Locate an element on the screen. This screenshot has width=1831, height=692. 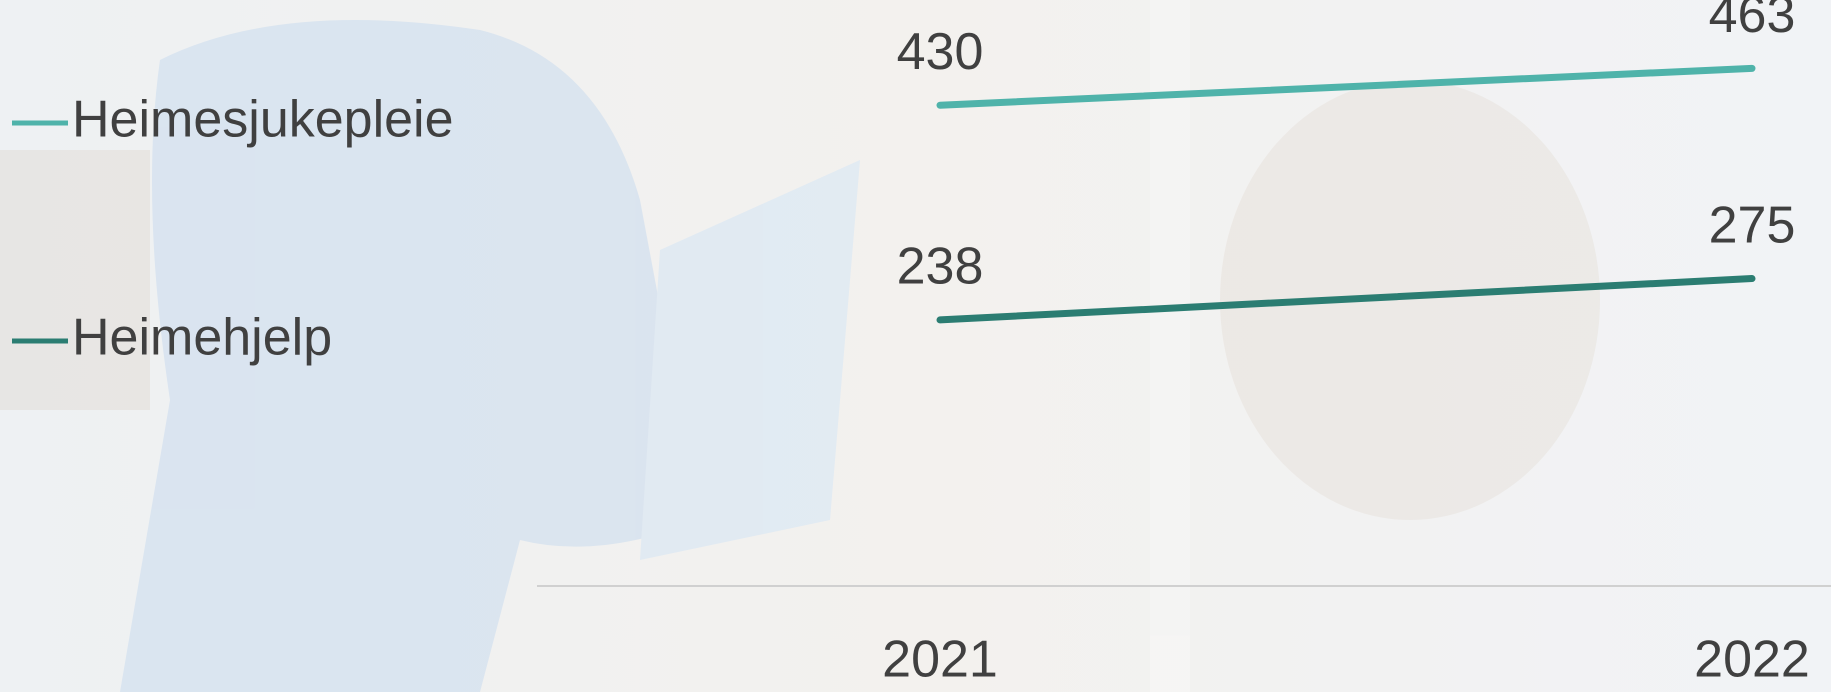
data-label: 430 is located at coordinates (940, 52).